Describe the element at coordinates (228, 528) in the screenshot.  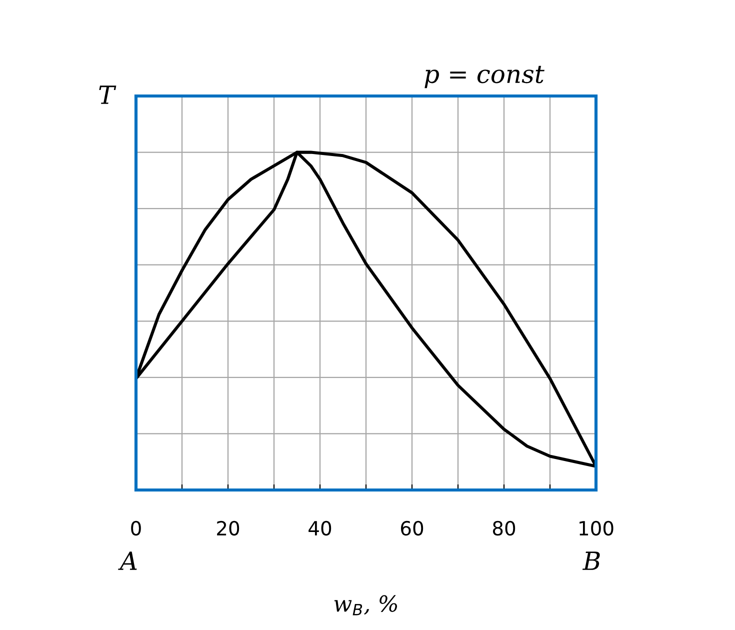
I see `x-tick-label: 20` at that location.